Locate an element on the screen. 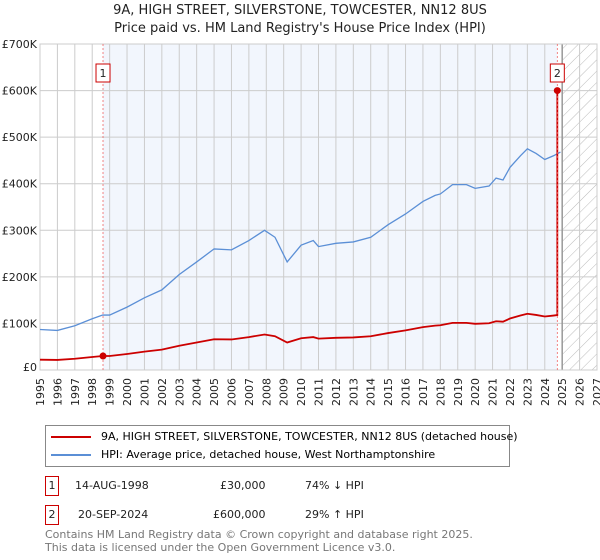 This screenshot has width=600, height=560. y-tick-label: £500K is located at coordinates (20, 137).